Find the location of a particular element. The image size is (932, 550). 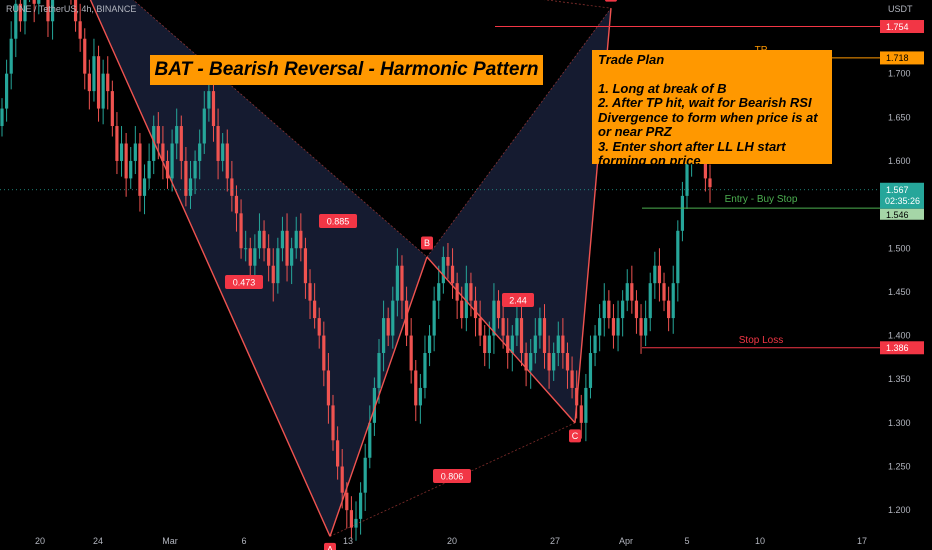

ratio-label: 2.44 is located at coordinates (518, 301).